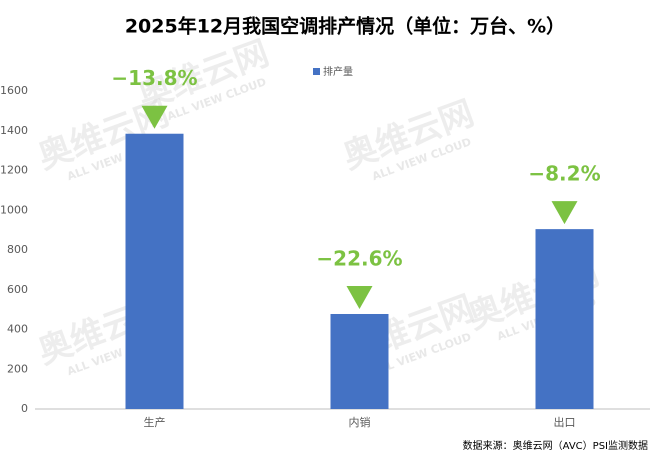  What do you see at coordinates (14, 130) in the screenshot?
I see `y-tick-label: 1400` at bounding box center [14, 130].